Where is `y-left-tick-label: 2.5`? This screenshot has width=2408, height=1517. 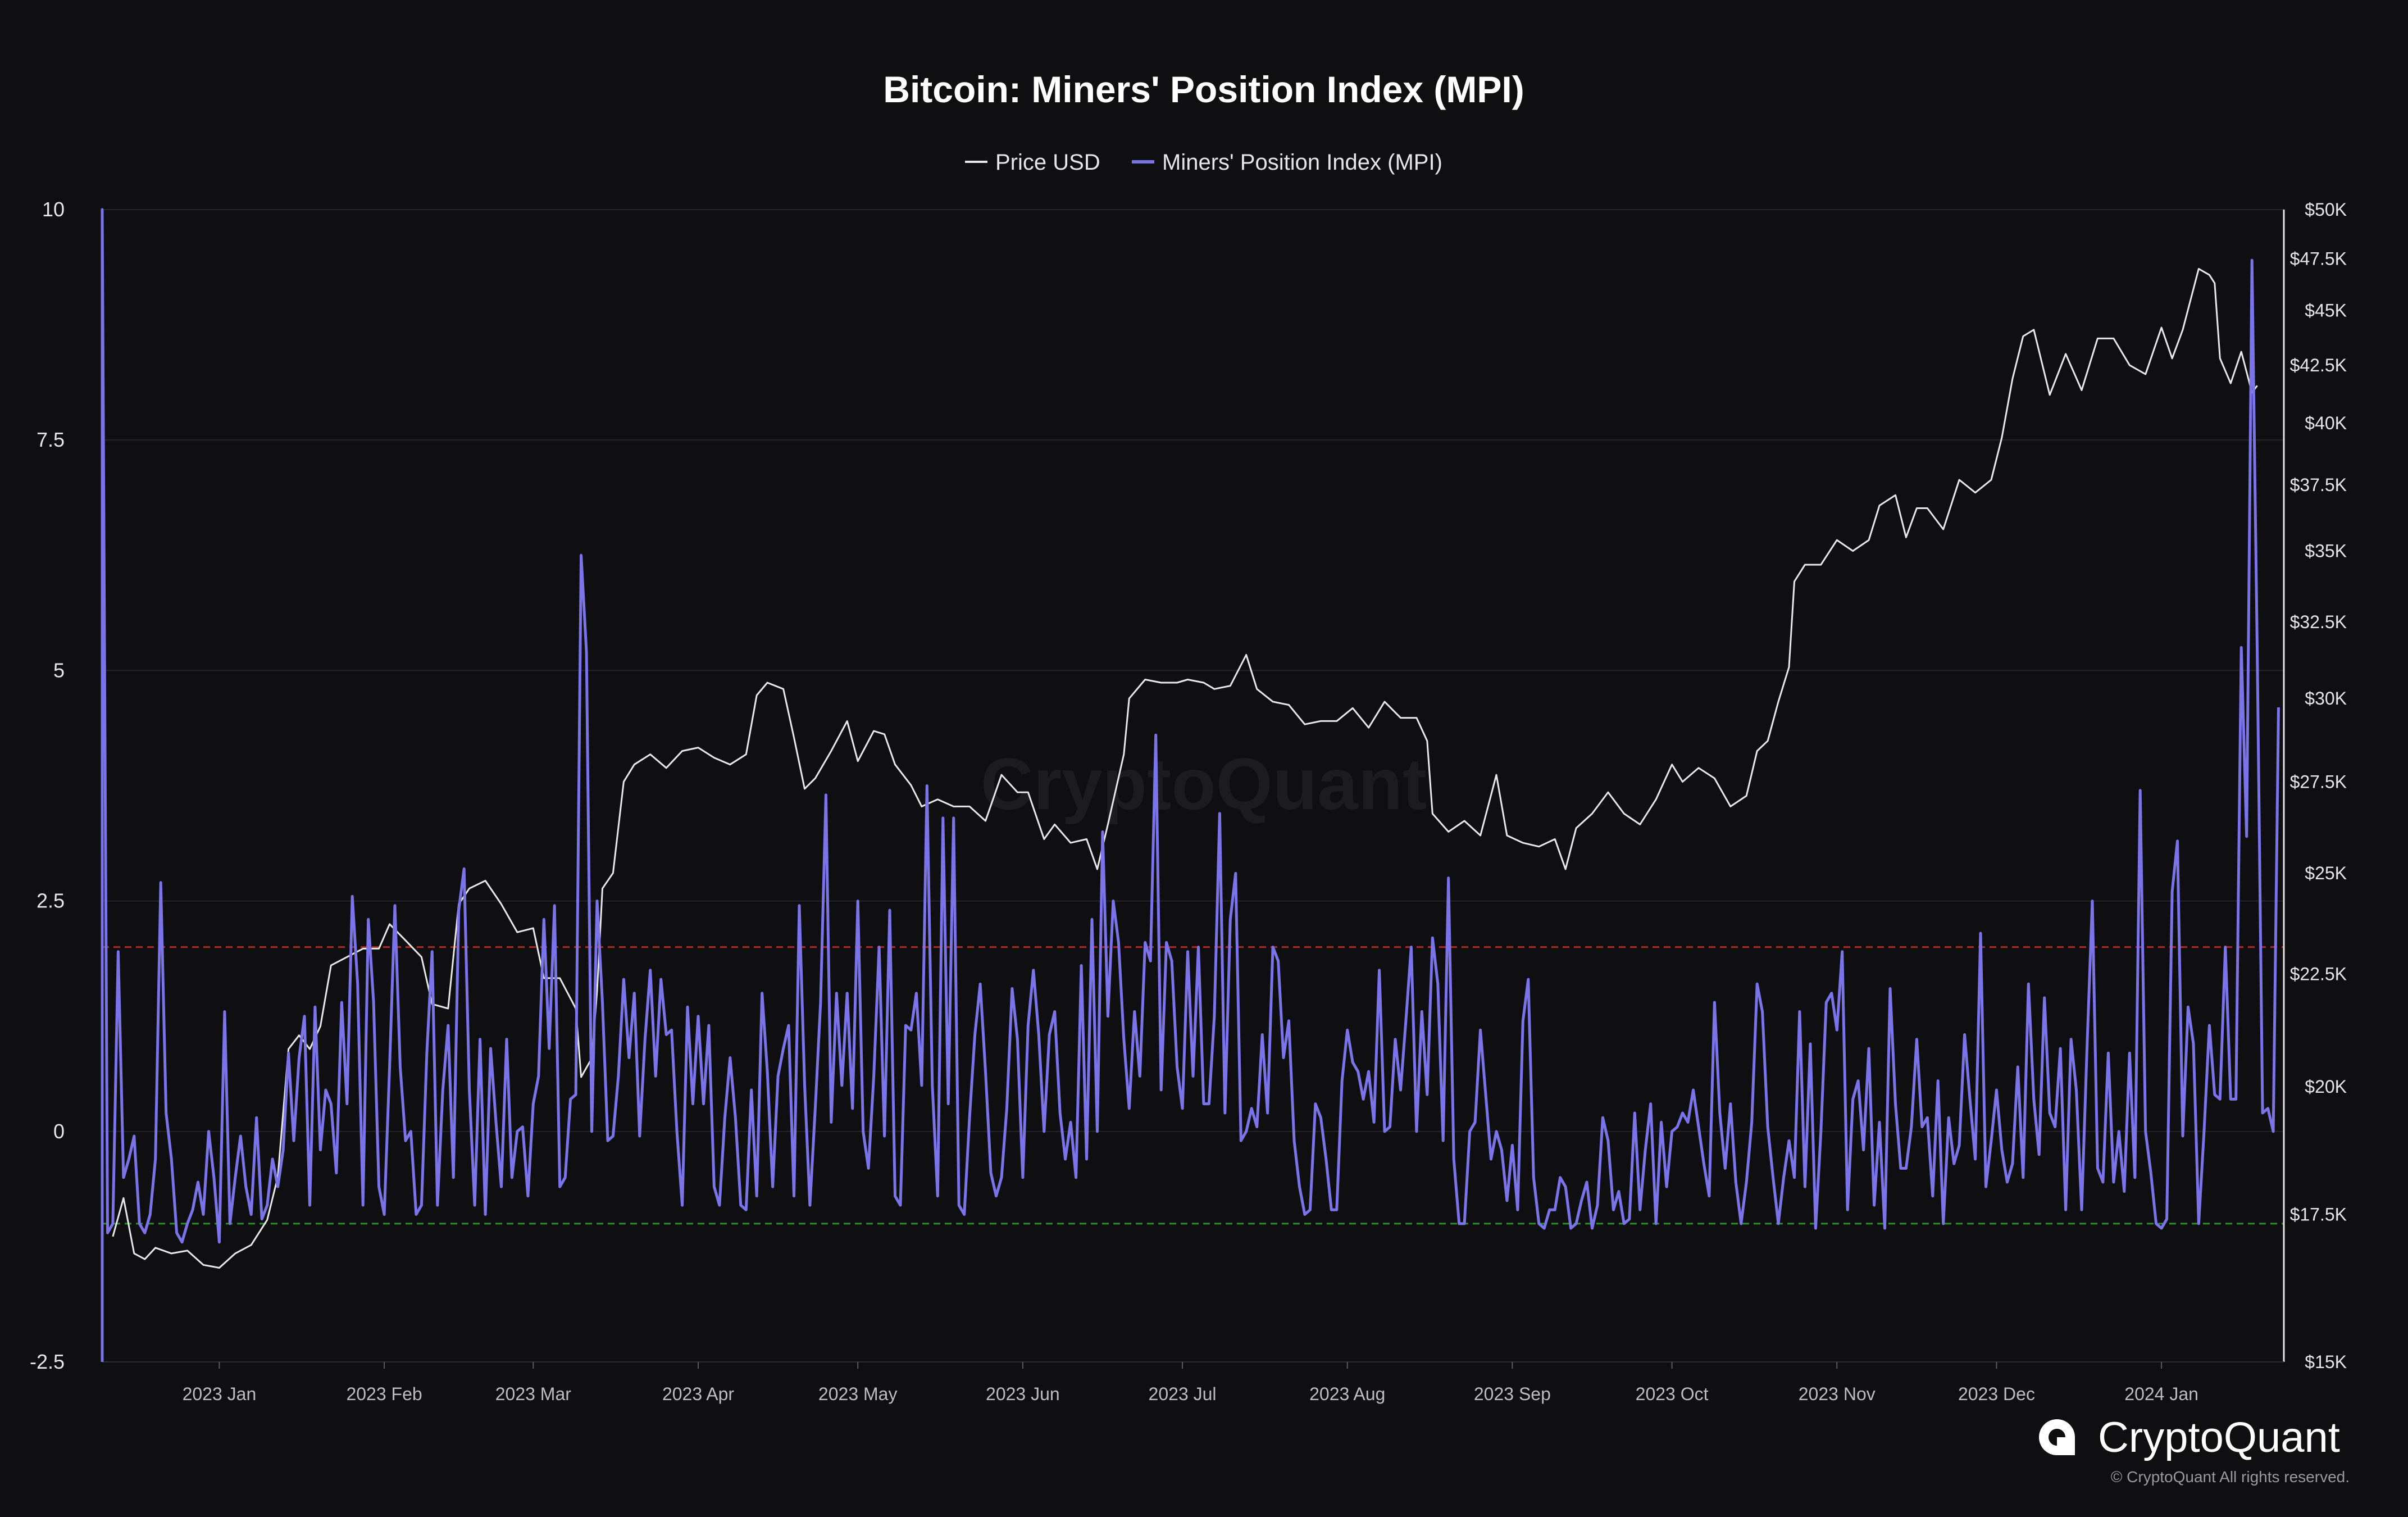 y-left-tick-label: 2.5 is located at coordinates (51, 900).